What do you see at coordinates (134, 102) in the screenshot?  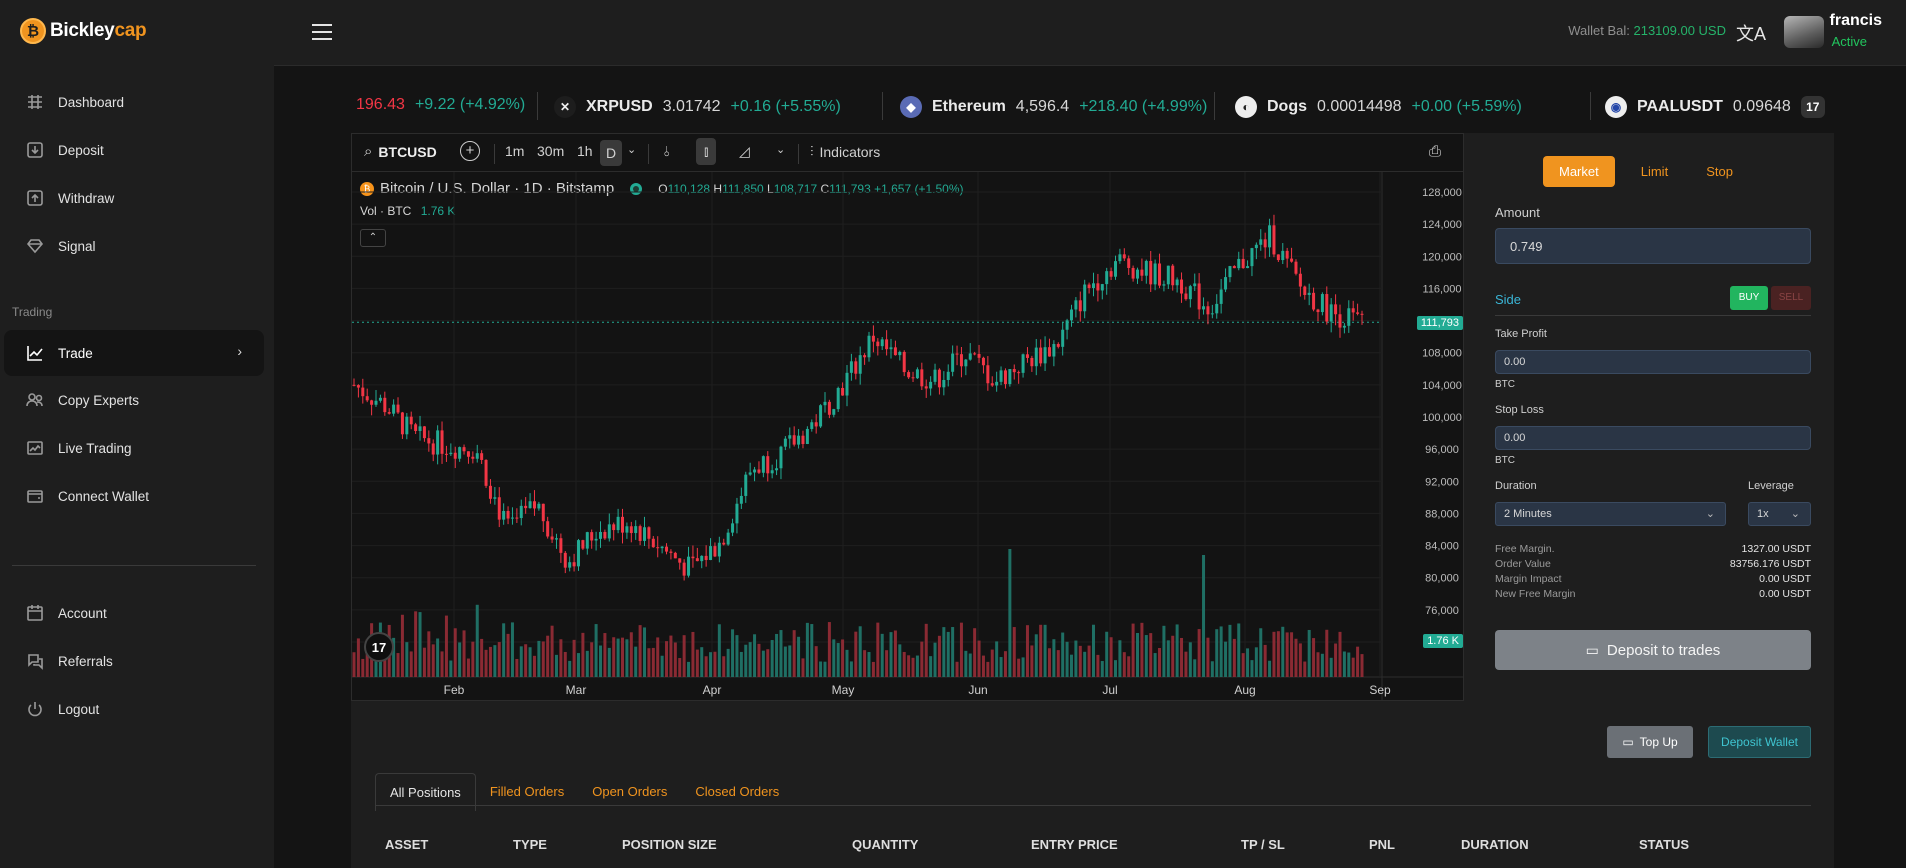 I see `sidebar-item-dashboard: Dashboard` at bounding box center [134, 102].